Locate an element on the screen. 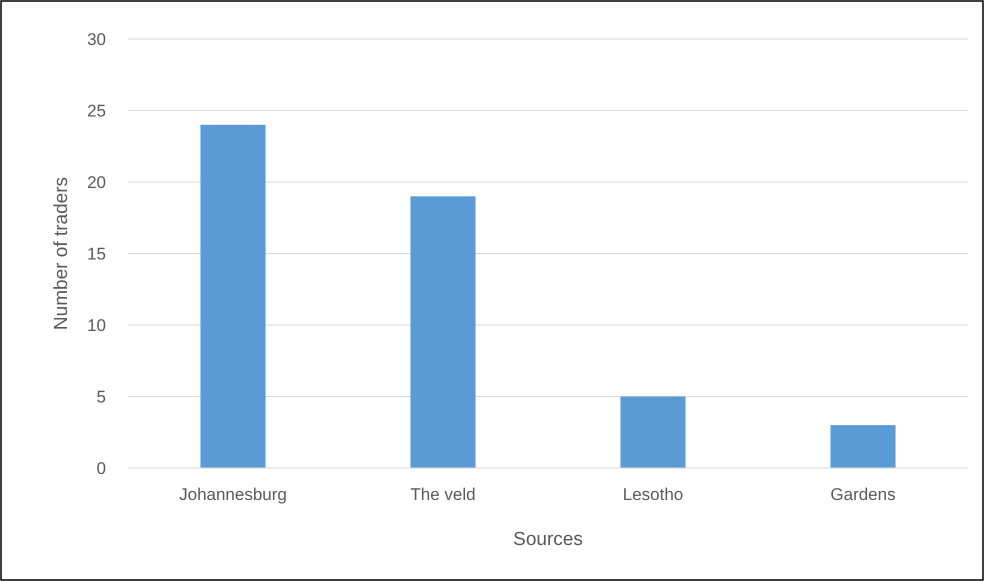 The height and width of the screenshot is (582, 985). x-tick-label: Lesotho is located at coordinates (653, 494).